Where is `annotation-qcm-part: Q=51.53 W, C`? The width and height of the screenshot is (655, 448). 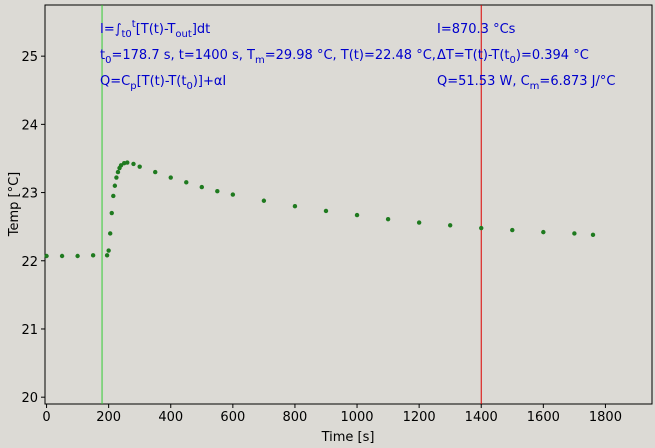 annotation-qcm-part: Q=51.53 W, C is located at coordinates (483, 81).